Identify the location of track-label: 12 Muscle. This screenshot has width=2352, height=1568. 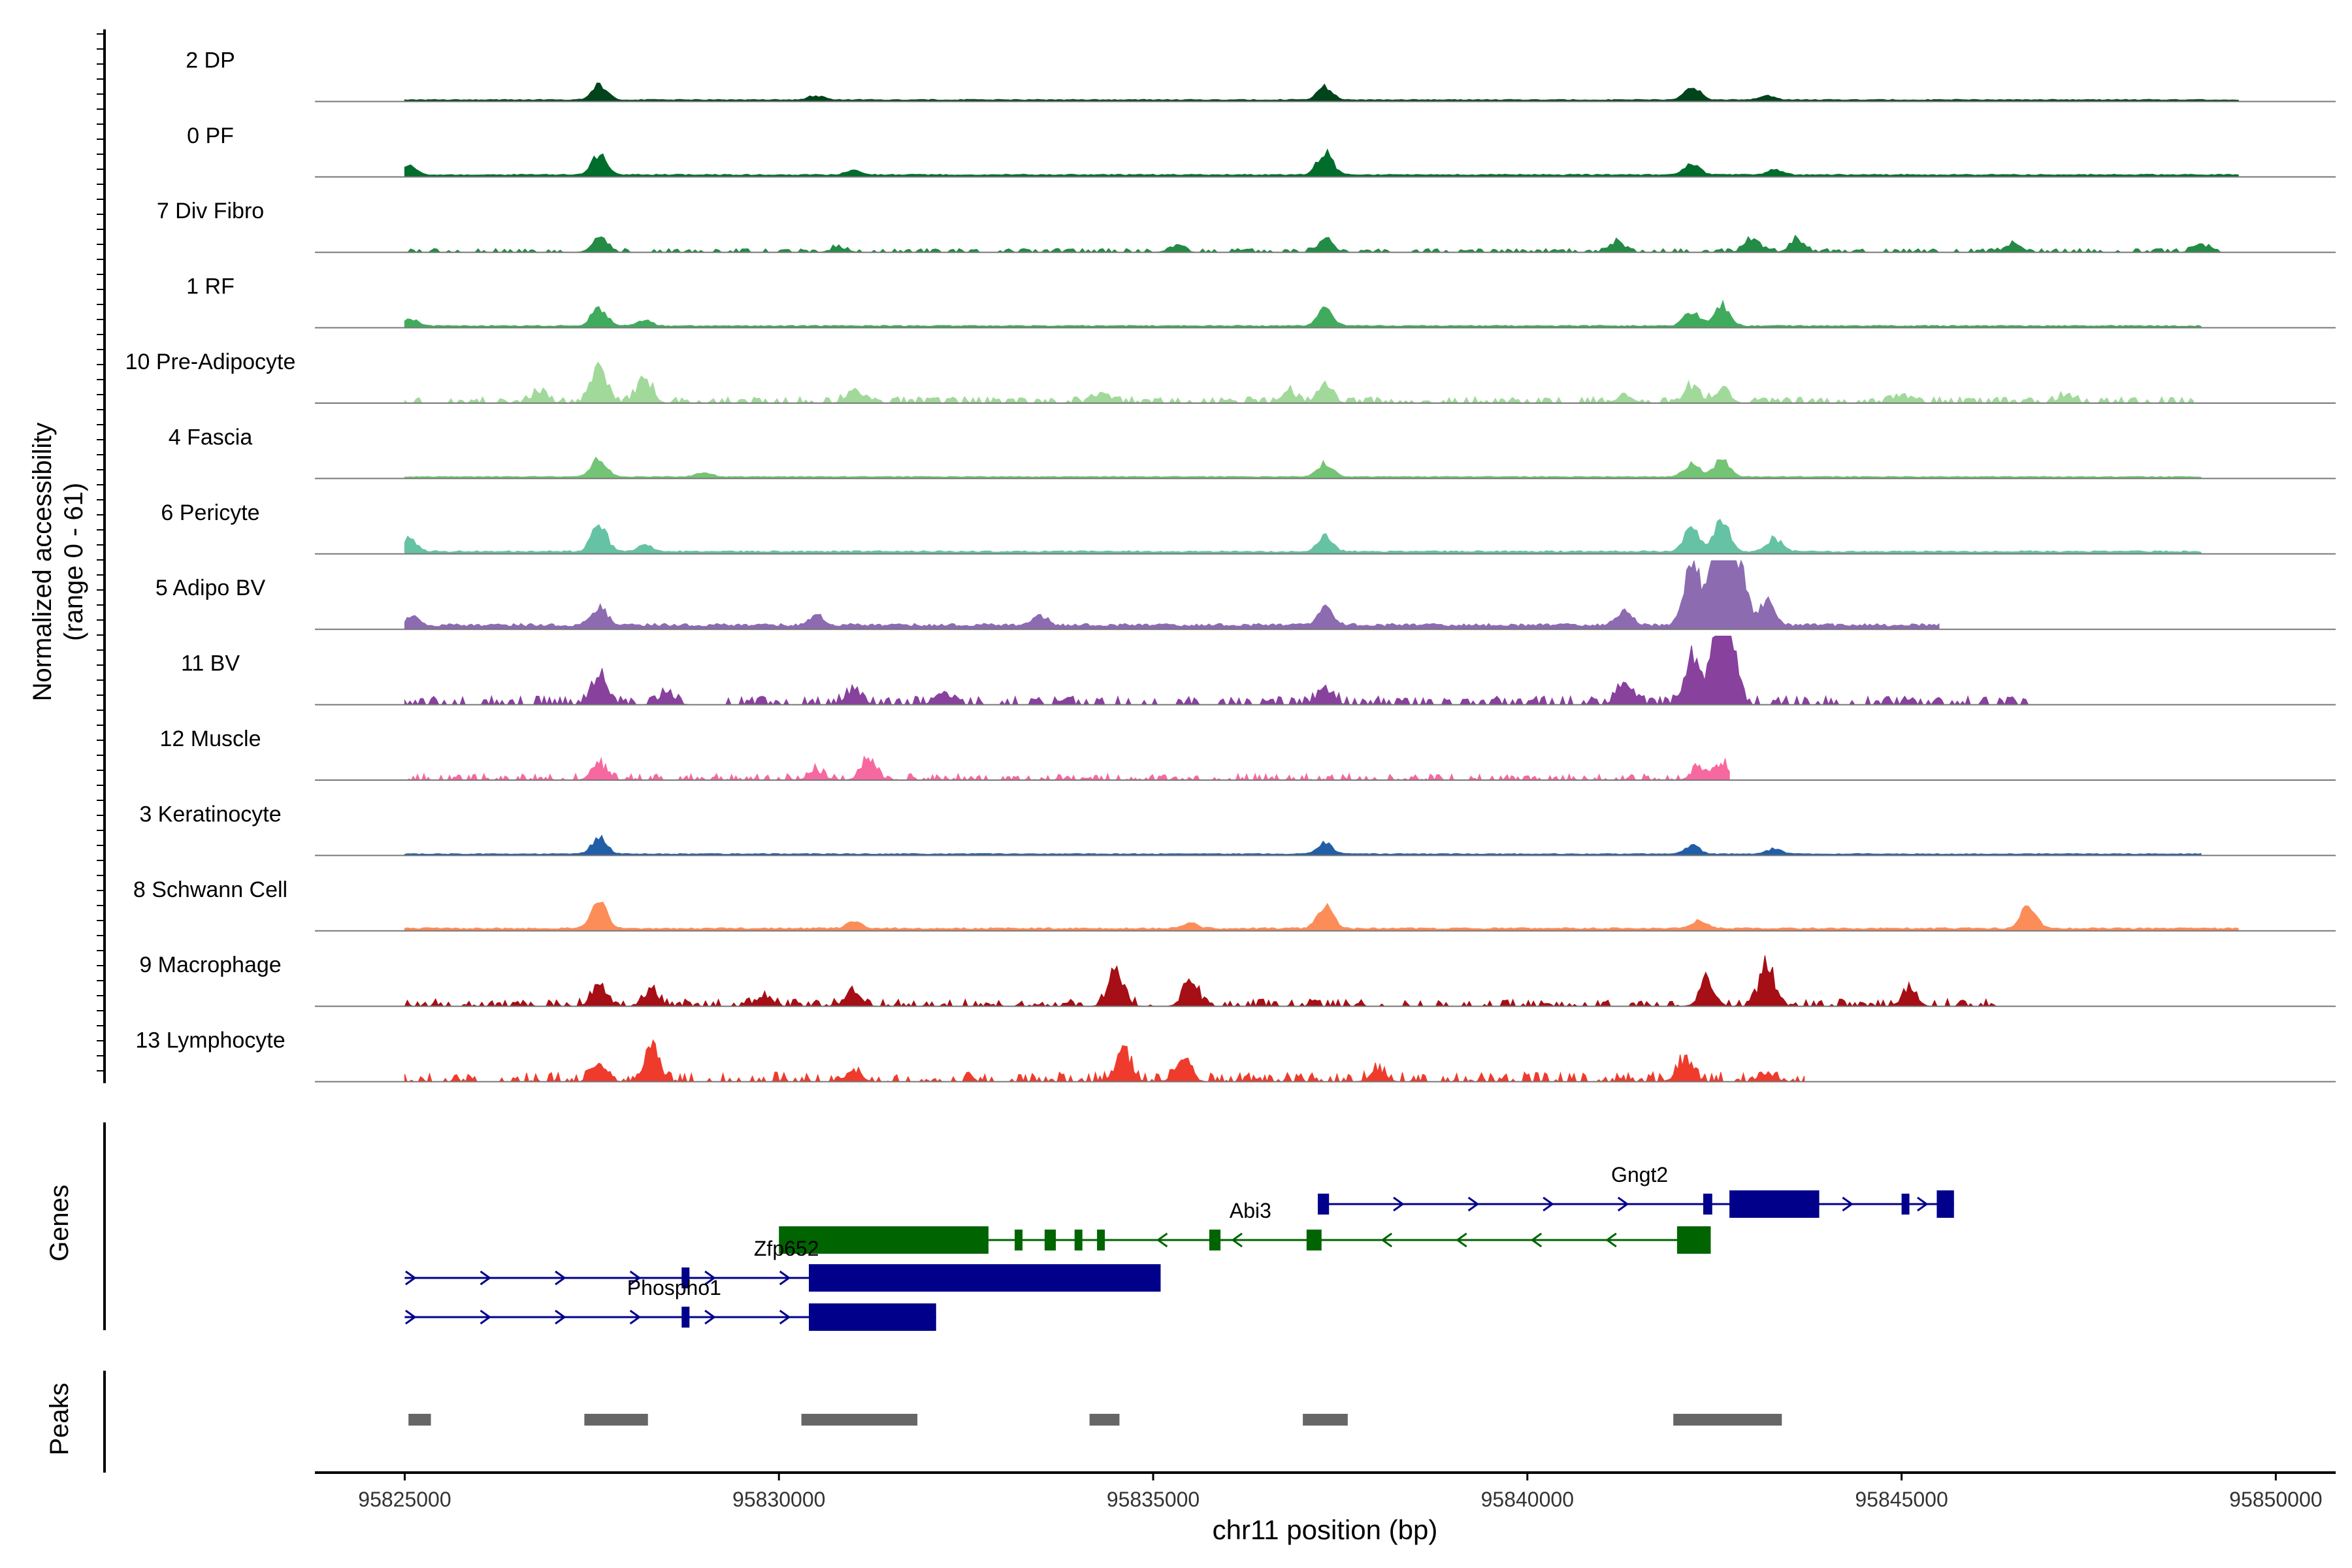
(210, 739).